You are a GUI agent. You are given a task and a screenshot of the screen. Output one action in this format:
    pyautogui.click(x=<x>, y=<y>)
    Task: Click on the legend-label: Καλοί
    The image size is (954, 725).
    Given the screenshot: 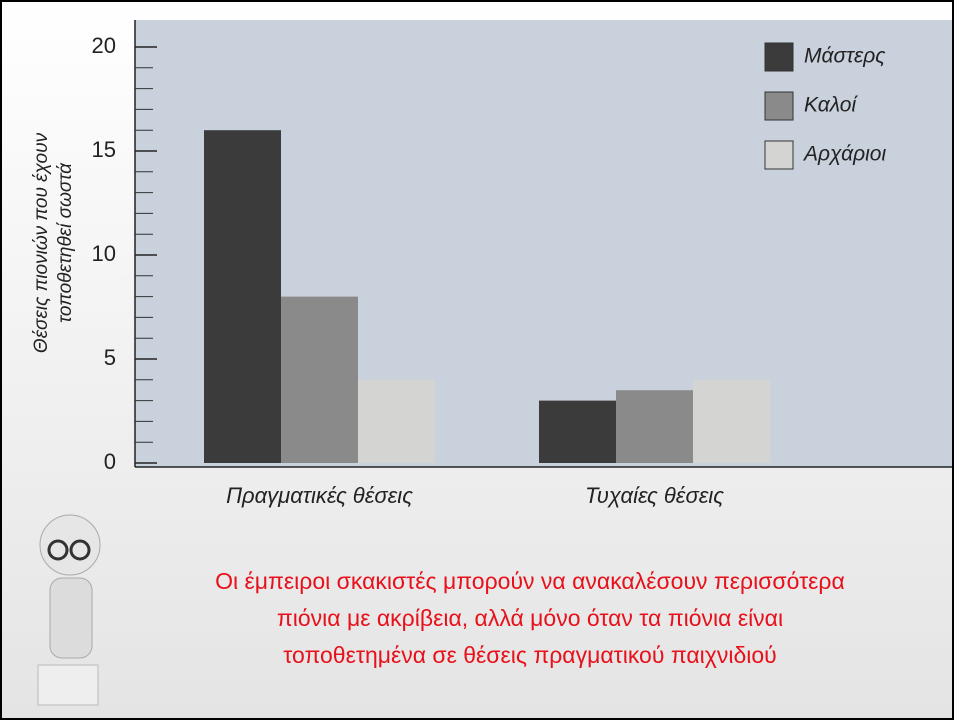 What is the action you would take?
    pyautogui.click(x=831, y=105)
    